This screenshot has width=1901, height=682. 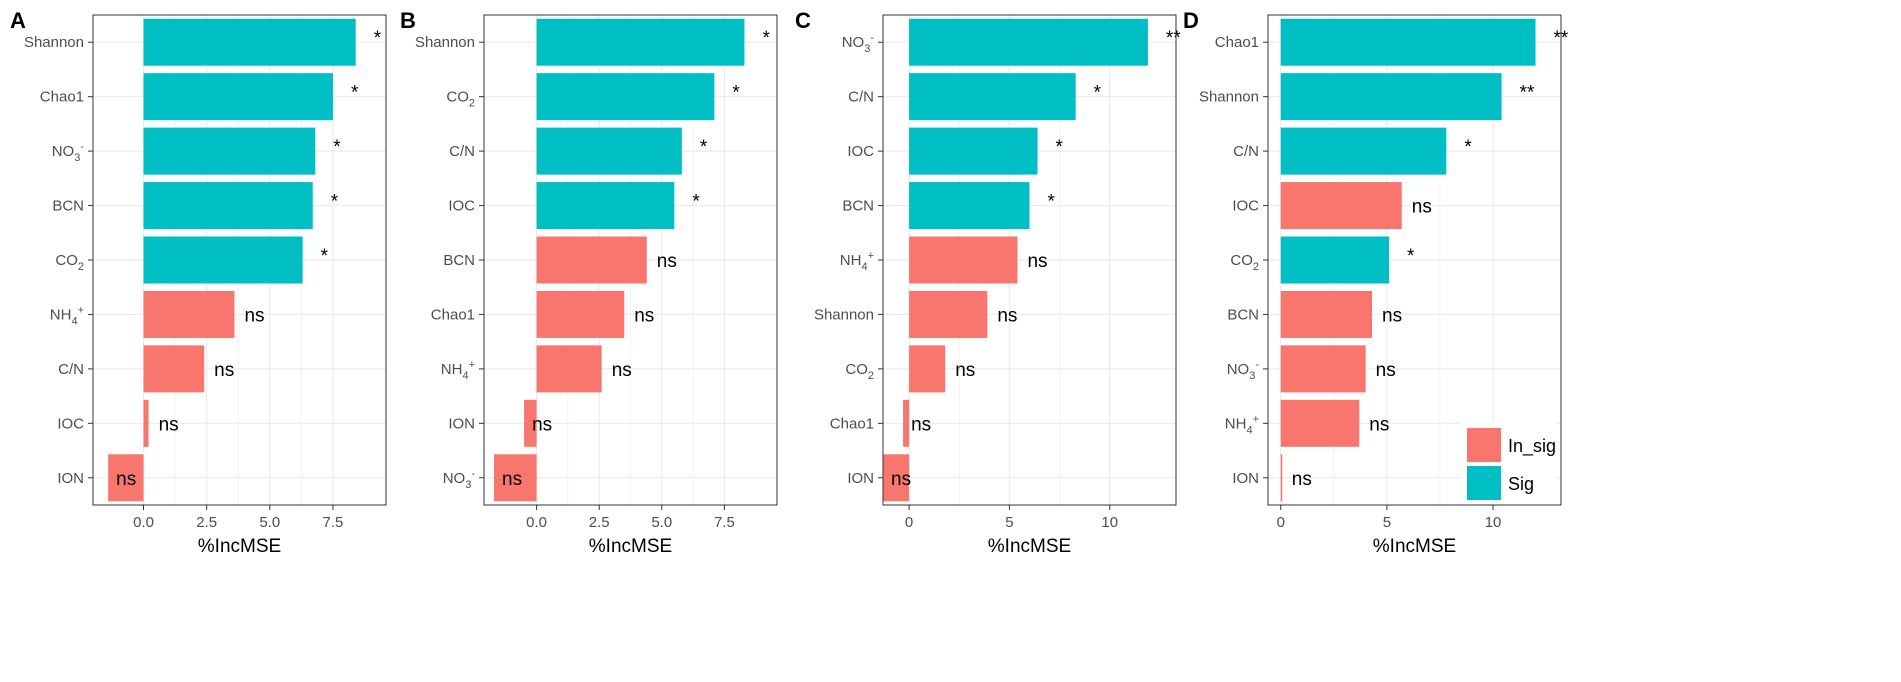 What do you see at coordinates (599, 522) in the screenshot?
I see `x-tick-label: 2.5` at bounding box center [599, 522].